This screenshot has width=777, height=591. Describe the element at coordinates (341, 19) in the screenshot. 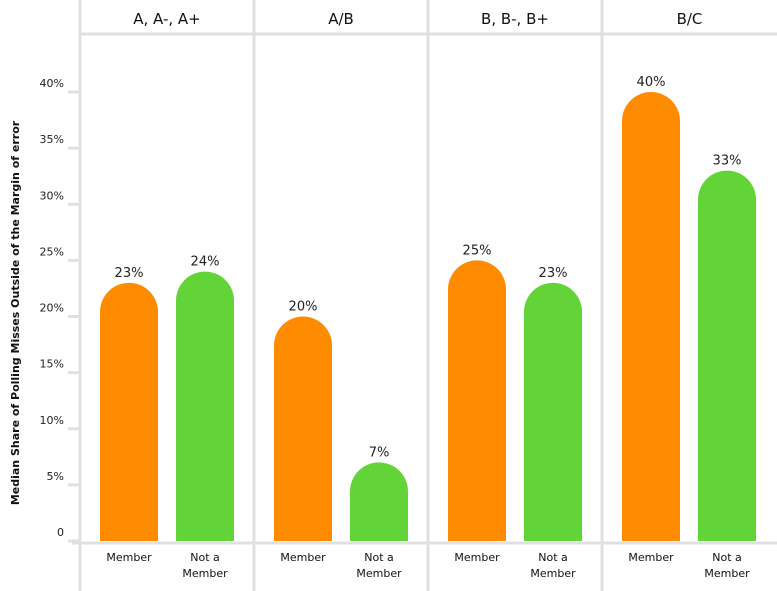

I see `panel-title: A/B` at that location.